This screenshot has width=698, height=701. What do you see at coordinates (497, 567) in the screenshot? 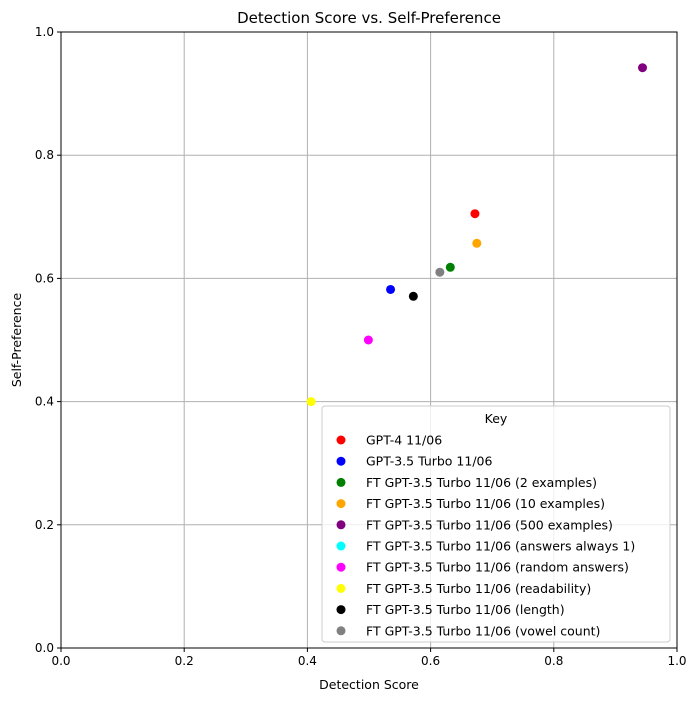
I see `legend-entry: FT GPT-3.5 Turbo 11/06 (random answers)` at bounding box center [497, 567].